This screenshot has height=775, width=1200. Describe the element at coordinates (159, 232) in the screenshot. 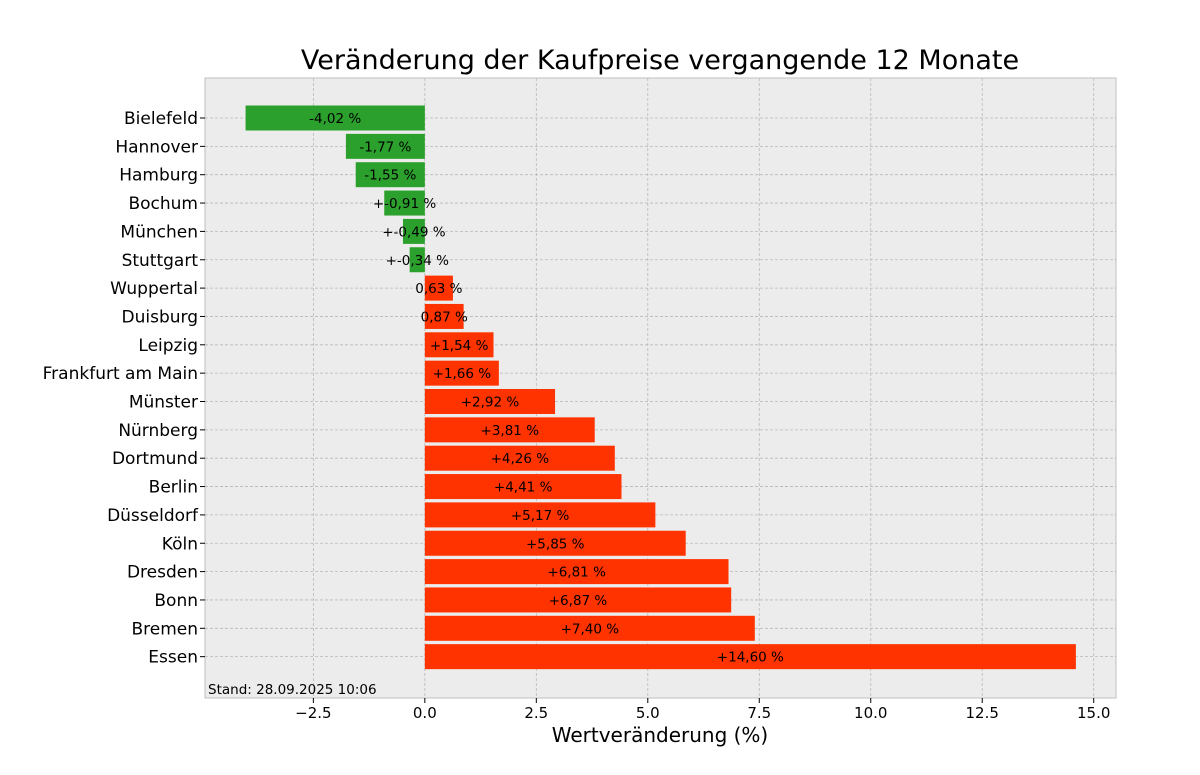

I see `y-tick-label: München` at that location.